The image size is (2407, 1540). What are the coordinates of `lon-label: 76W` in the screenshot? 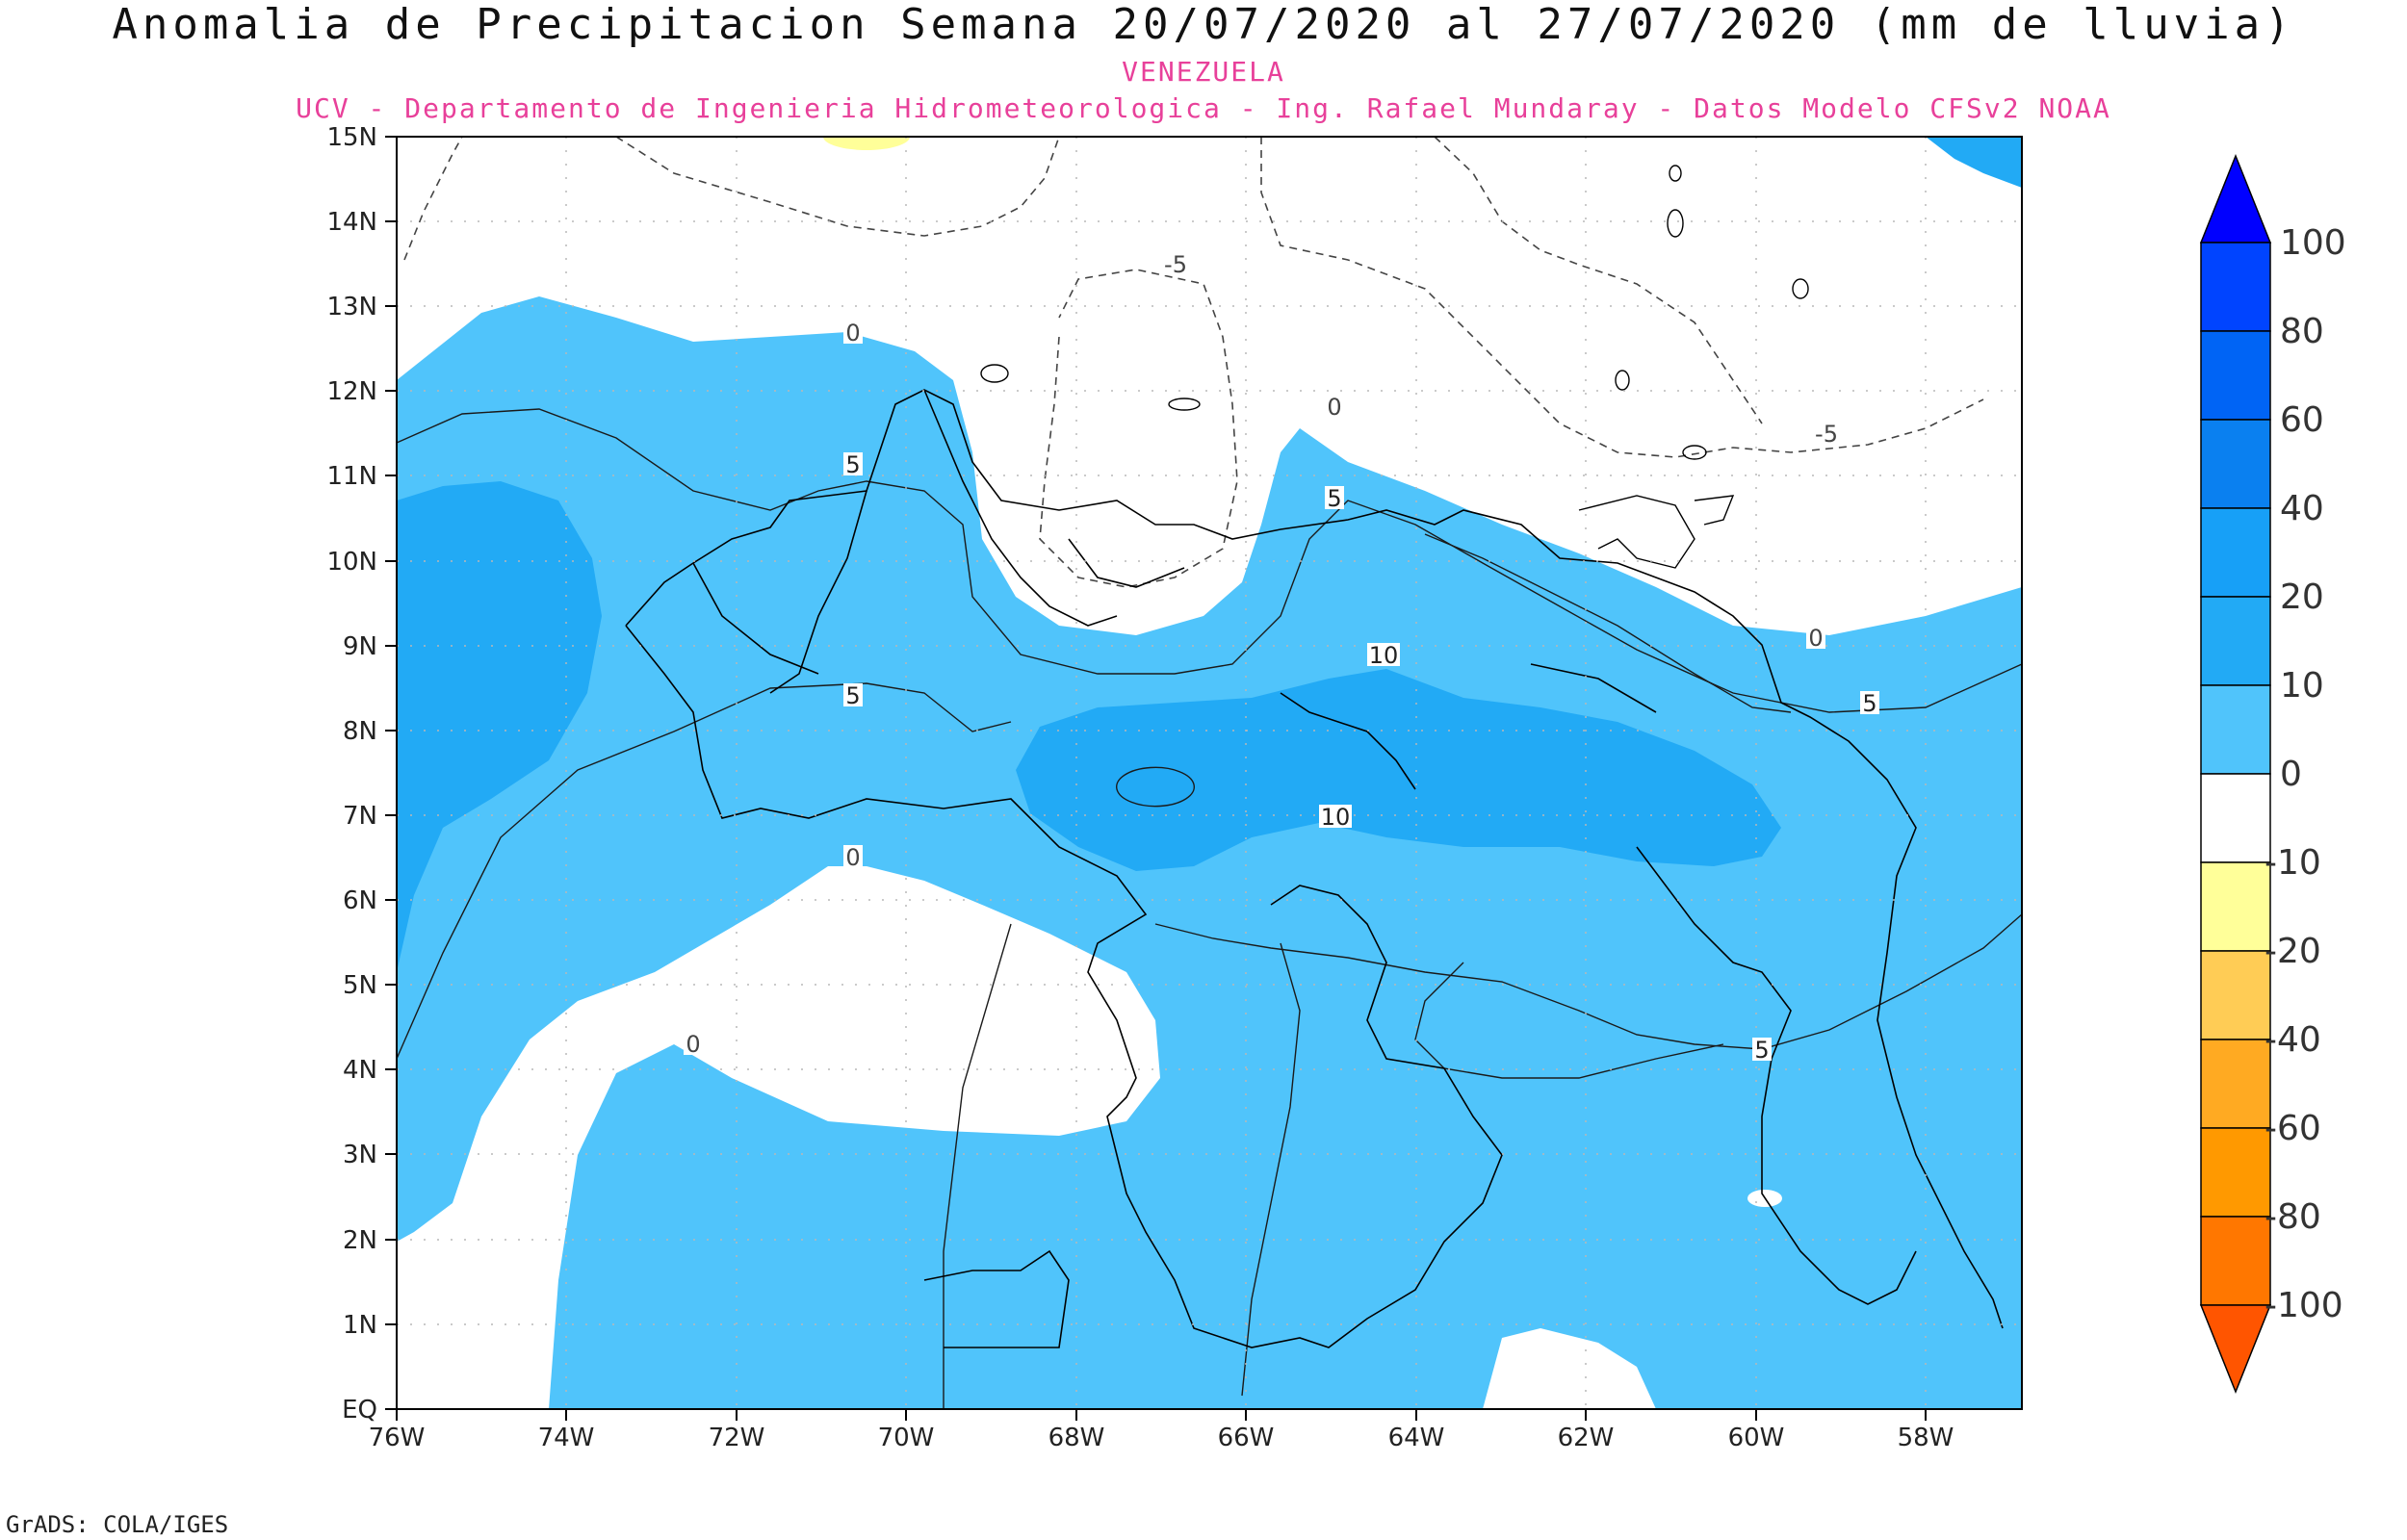 It's located at (397, 1438).